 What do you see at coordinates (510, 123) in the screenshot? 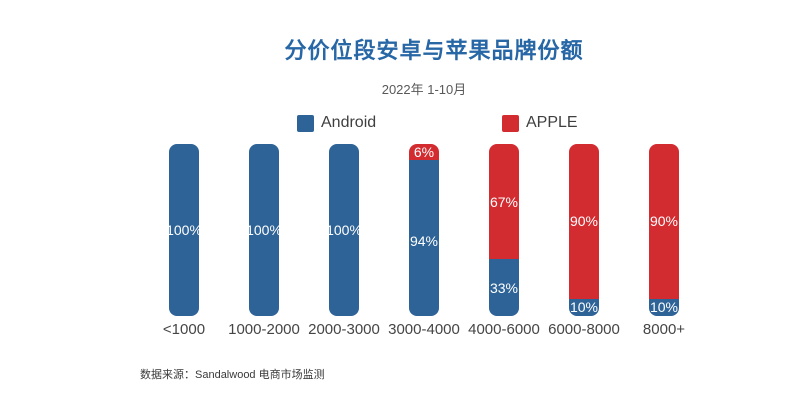
I see `apple-legend-swatch` at bounding box center [510, 123].